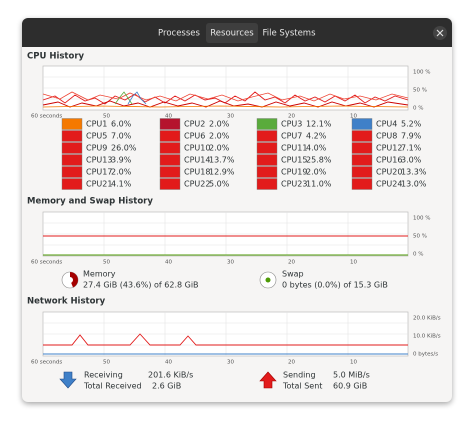 The image size is (474, 425). What do you see at coordinates (222, 160) in the screenshot?
I see `cpu-usage: 13.7%` at bounding box center [222, 160].